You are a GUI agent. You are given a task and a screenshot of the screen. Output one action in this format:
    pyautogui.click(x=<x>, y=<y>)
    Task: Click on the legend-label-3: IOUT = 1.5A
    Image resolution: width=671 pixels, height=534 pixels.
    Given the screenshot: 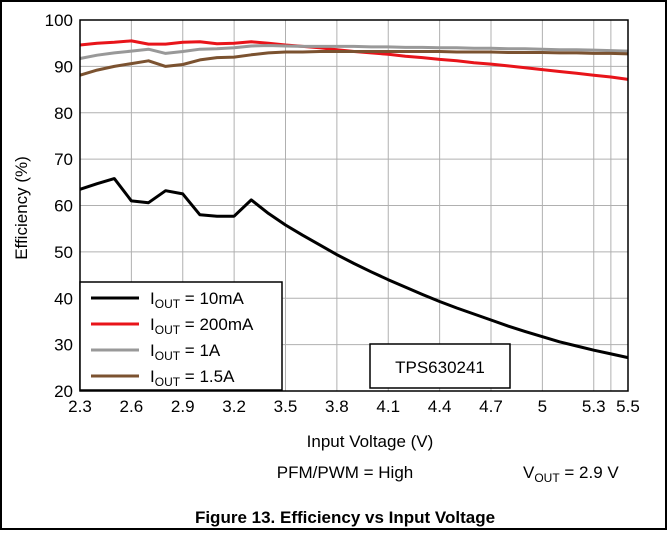 What is the action you would take?
    pyautogui.click(x=192, y=378)
    